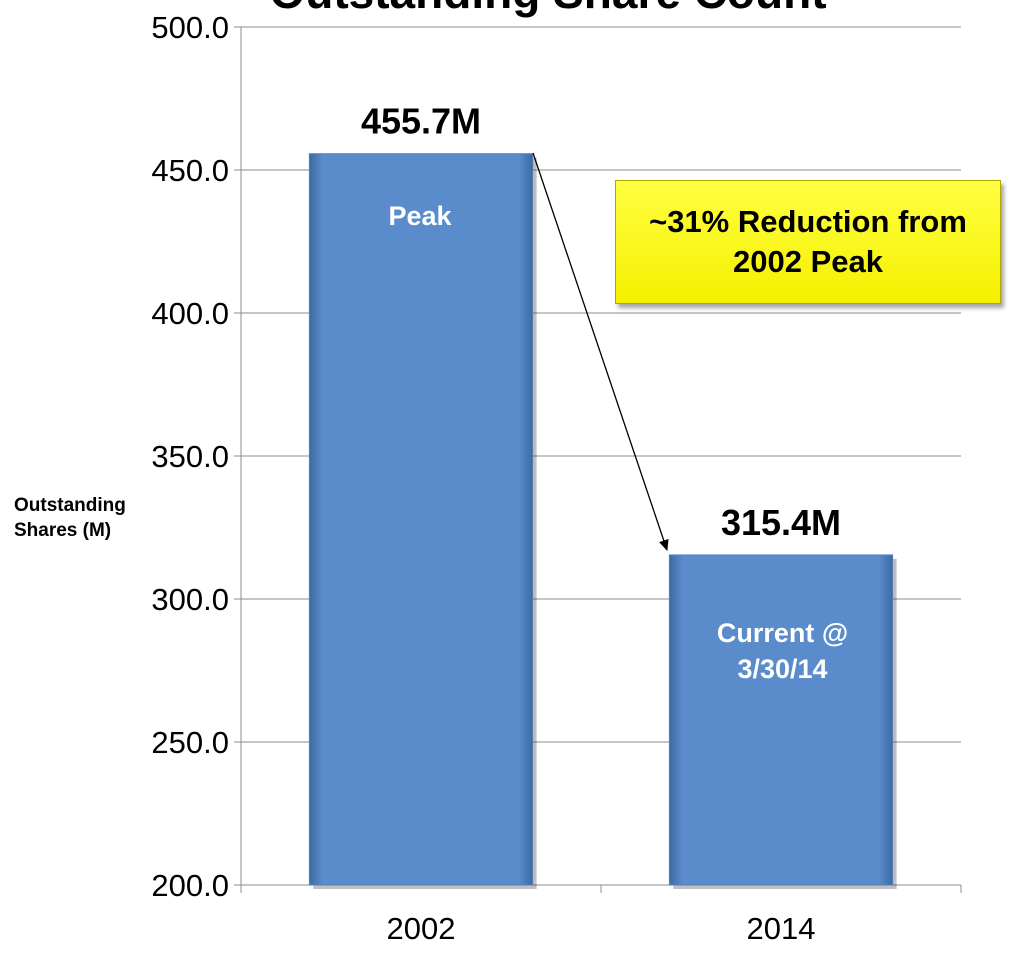 The height and width of the screenshot is (953, 1019). What do you see at coordinates (421, 121) in the screenshot?
I see `data-label: 455.7M` at bounding box center [421, 121].